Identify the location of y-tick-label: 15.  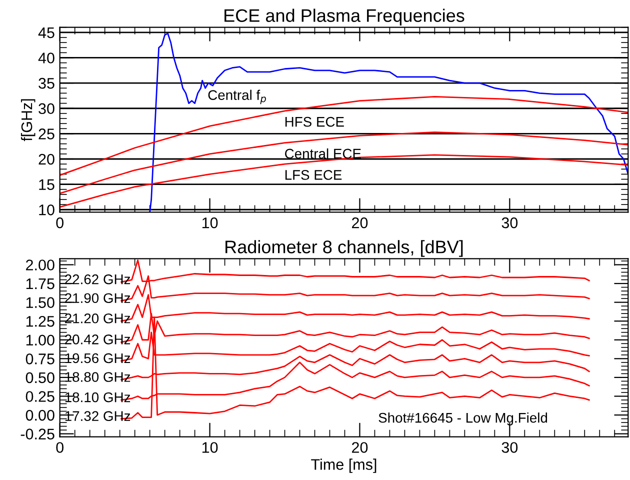
(46, 184).